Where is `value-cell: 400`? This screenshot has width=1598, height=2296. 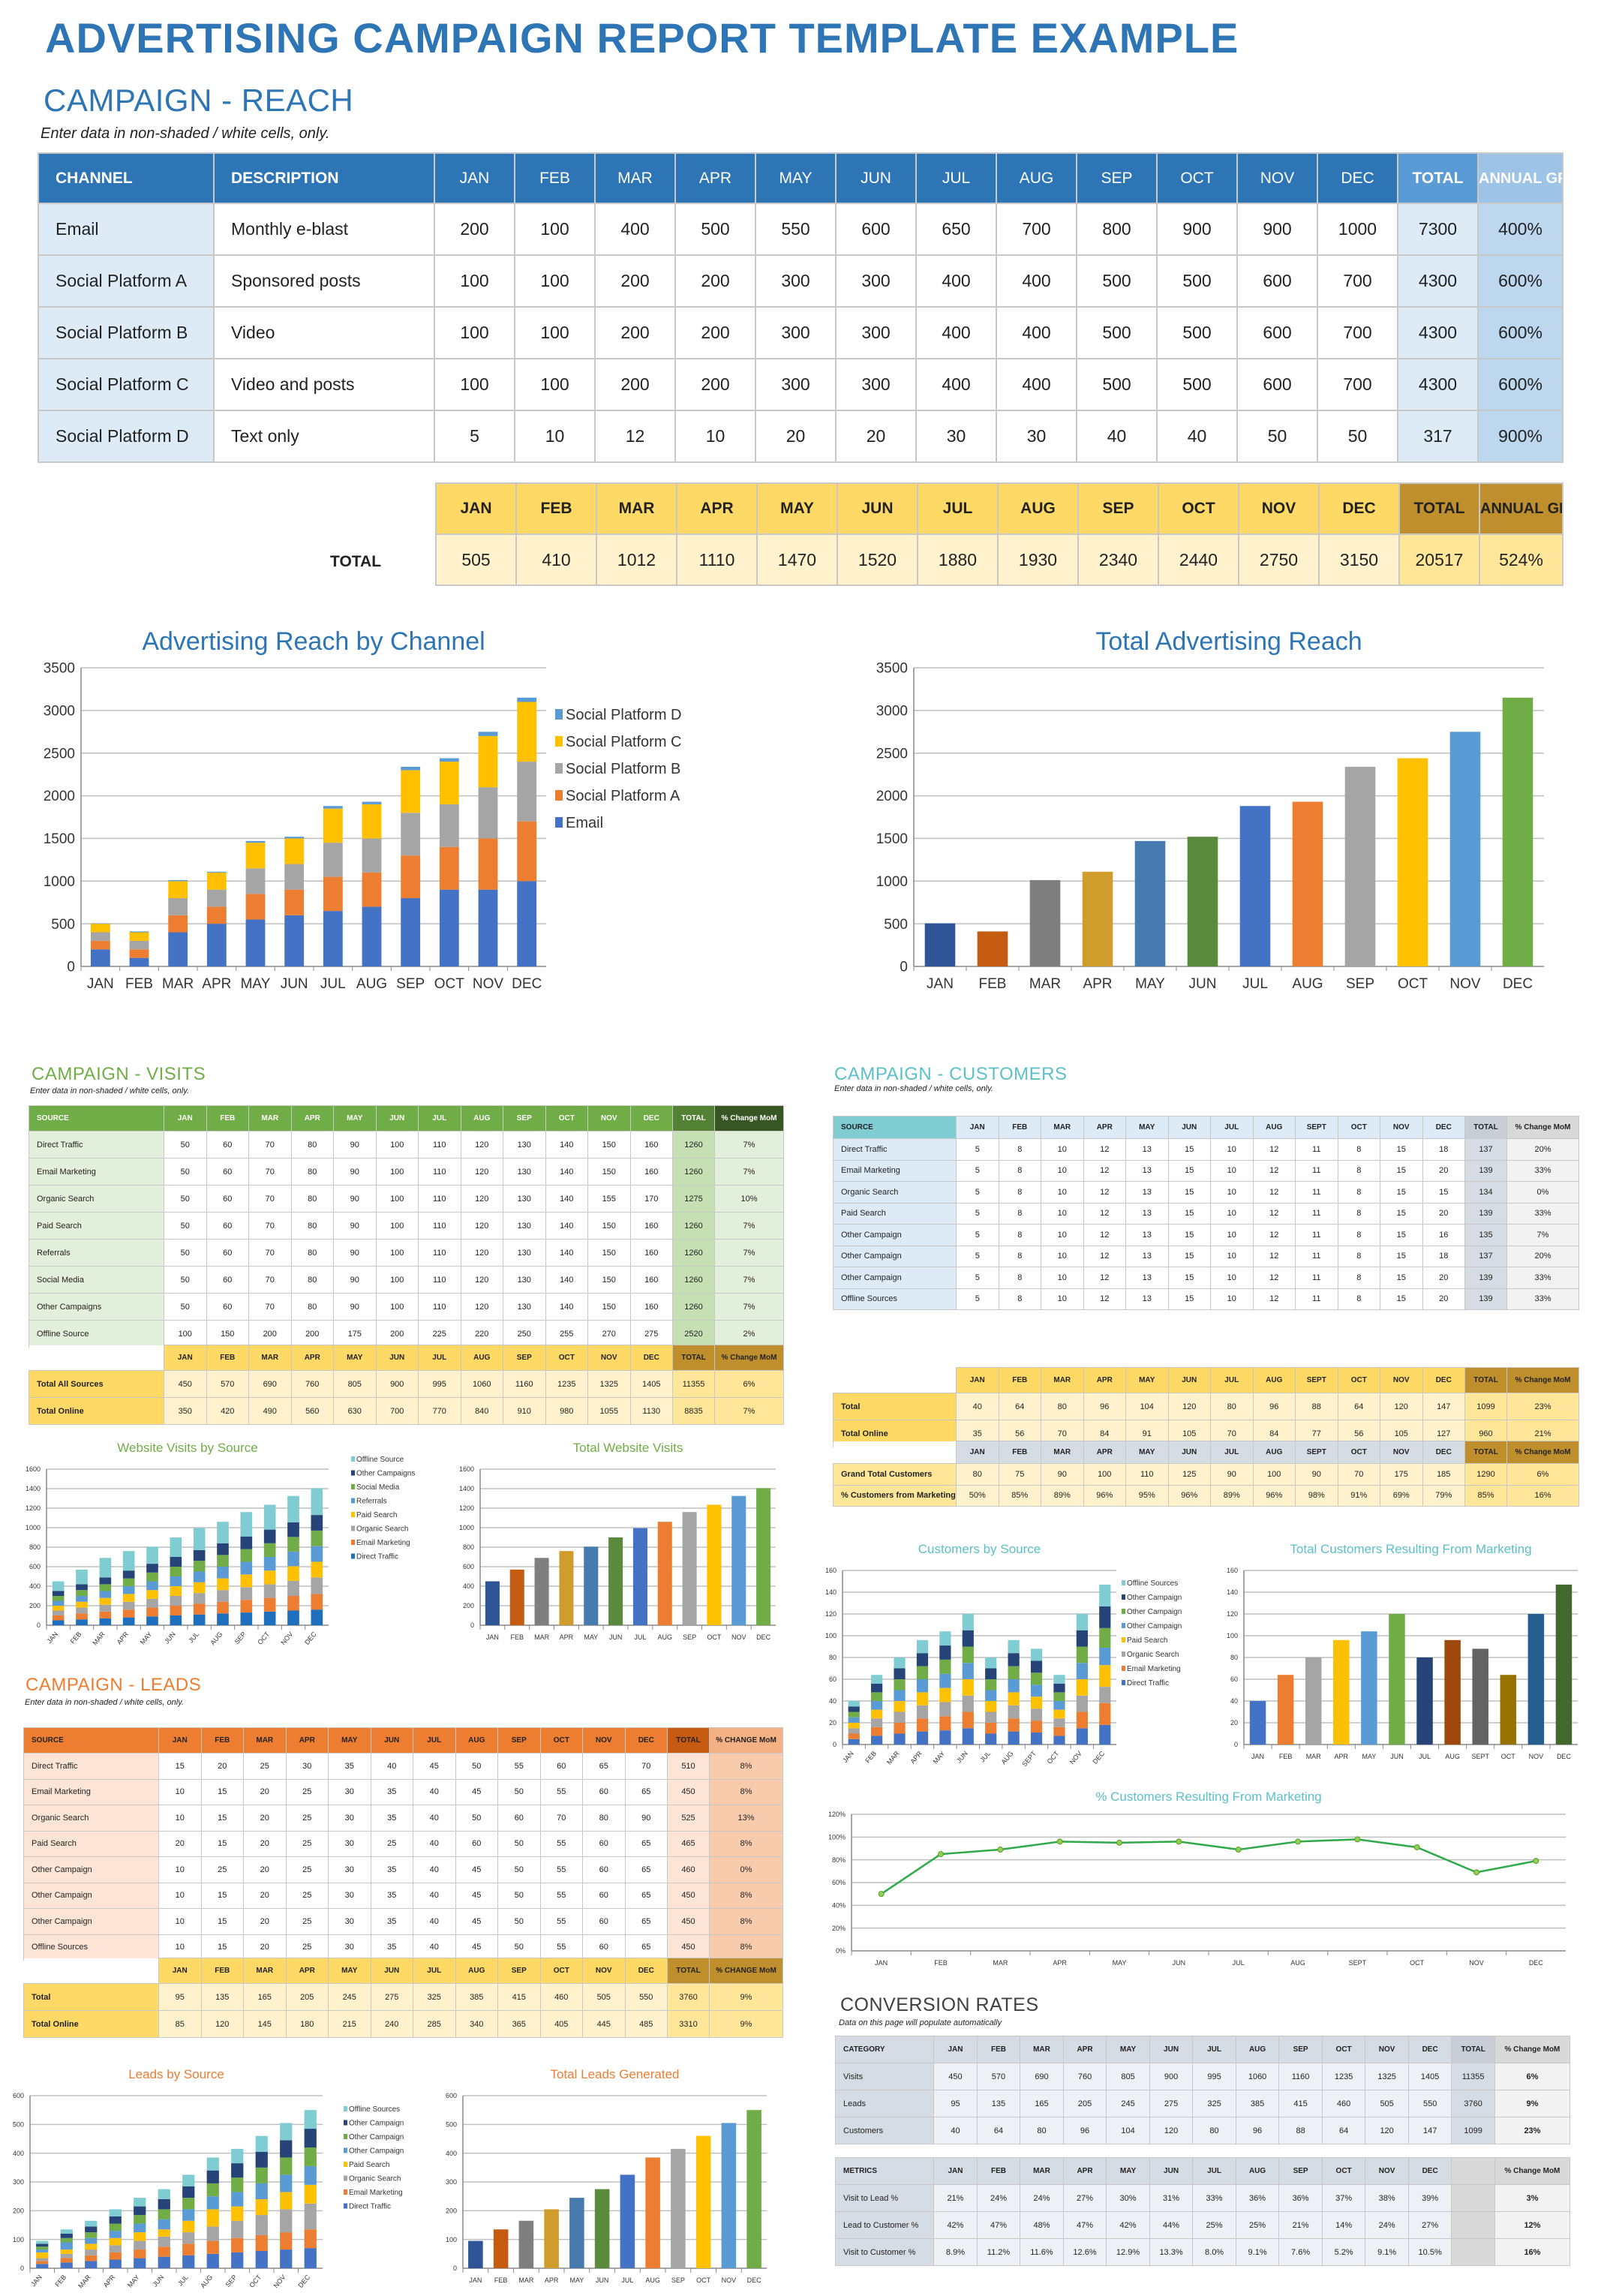 value-cell: 400 is located at coordinates (1036, 281).